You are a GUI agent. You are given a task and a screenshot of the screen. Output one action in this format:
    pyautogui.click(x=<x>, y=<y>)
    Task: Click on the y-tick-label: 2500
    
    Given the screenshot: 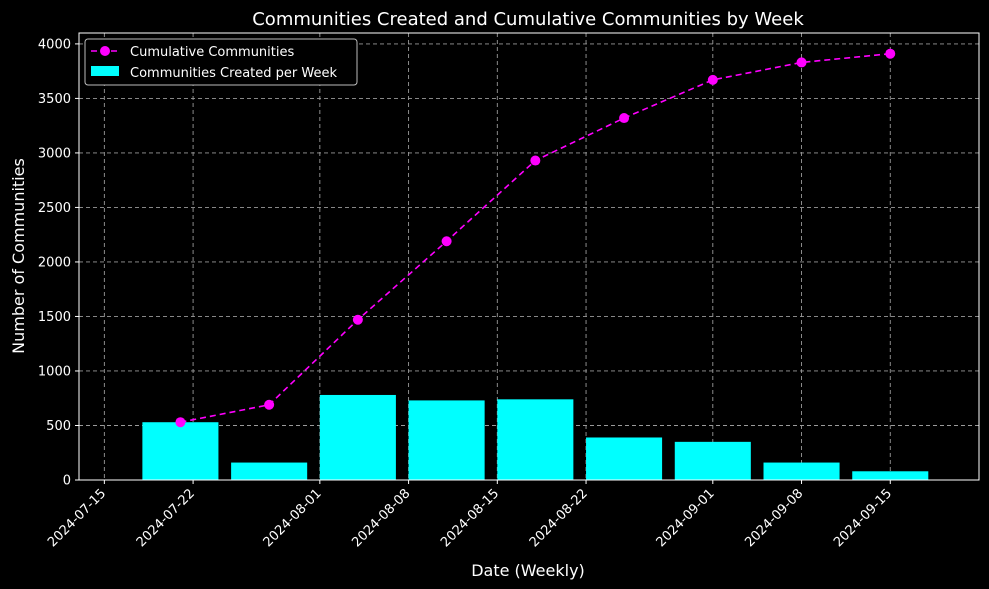 What is the action you would take?
    pyautogui.click(x=54, y=208)
    